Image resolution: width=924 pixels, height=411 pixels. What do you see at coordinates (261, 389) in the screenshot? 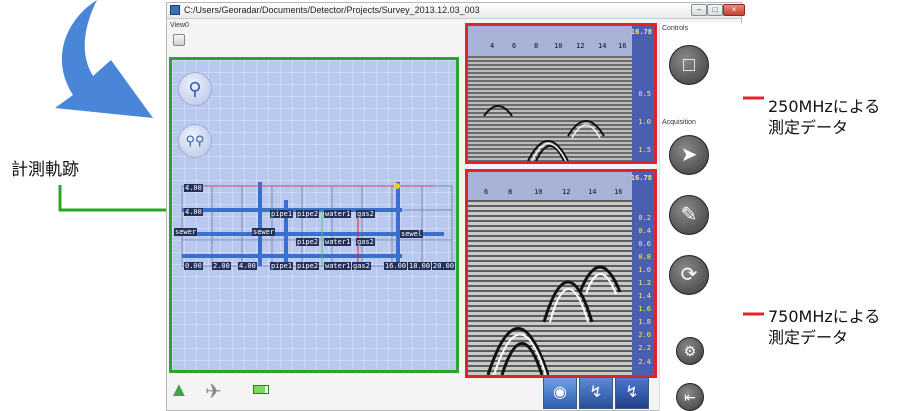
I see `battery-icon` at bounding box center [261, 389].